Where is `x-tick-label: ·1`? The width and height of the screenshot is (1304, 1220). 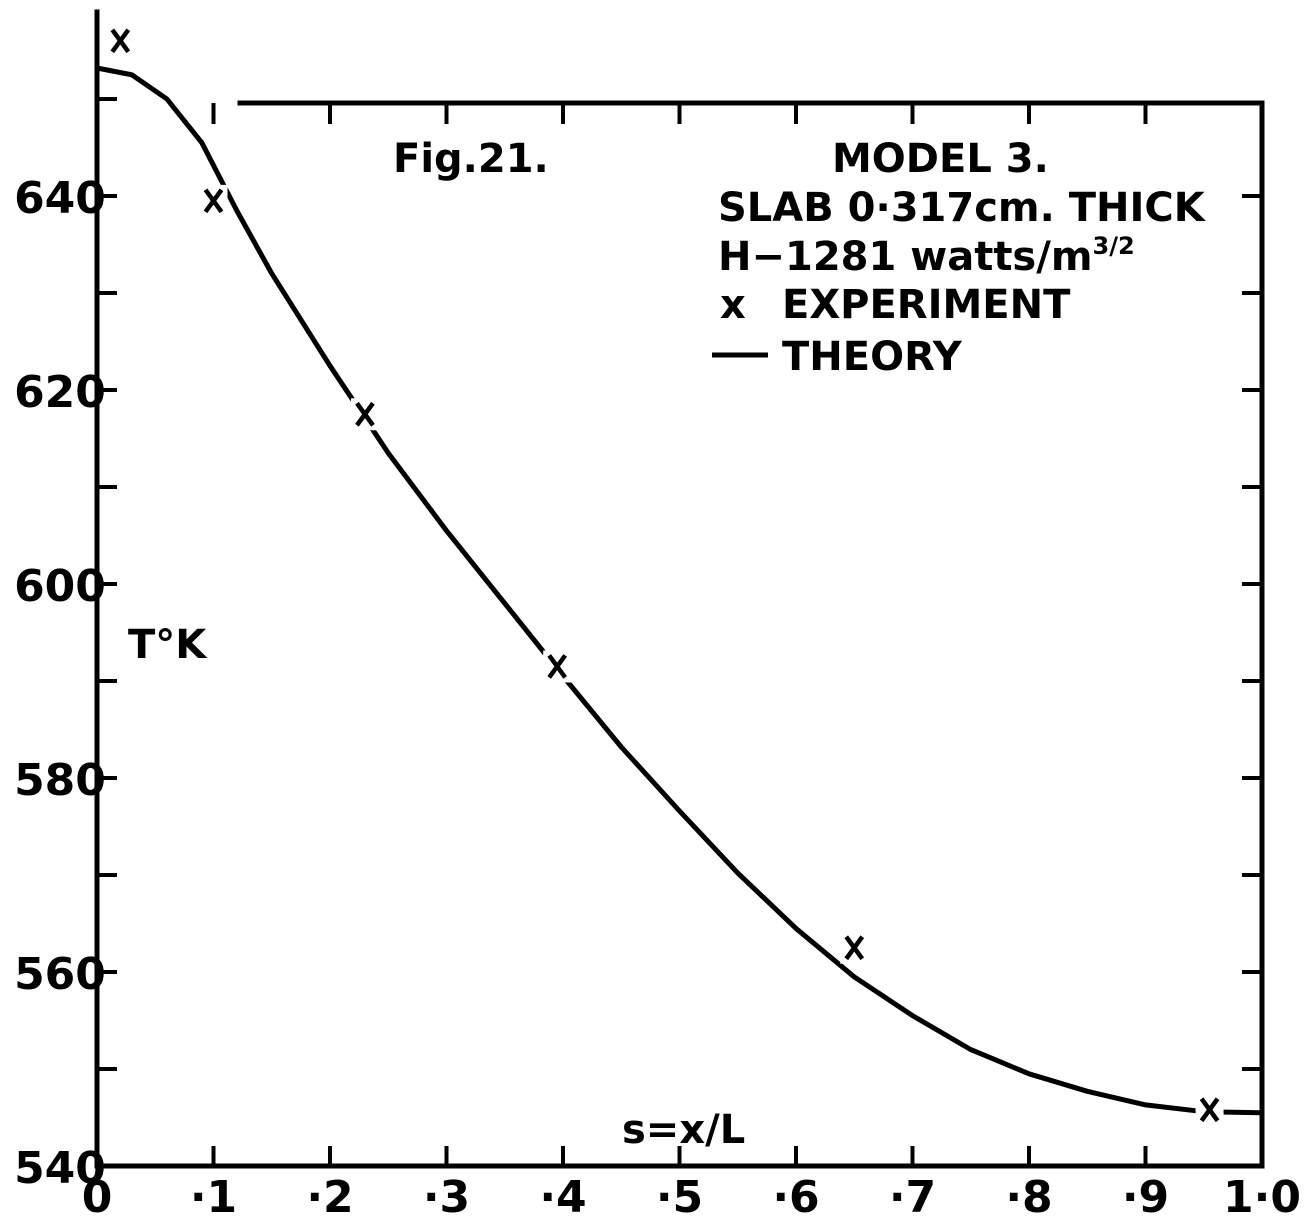
x-tick-label: ·1 is located at coordinates (213, 1196).